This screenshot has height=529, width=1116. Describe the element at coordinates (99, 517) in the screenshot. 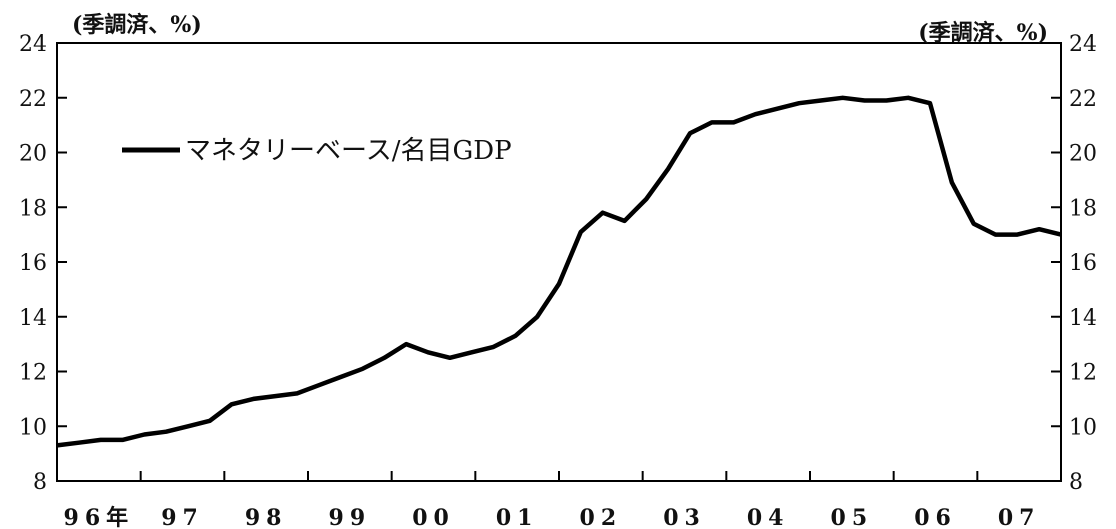

I see `x-tick-label: 96年` at that location.